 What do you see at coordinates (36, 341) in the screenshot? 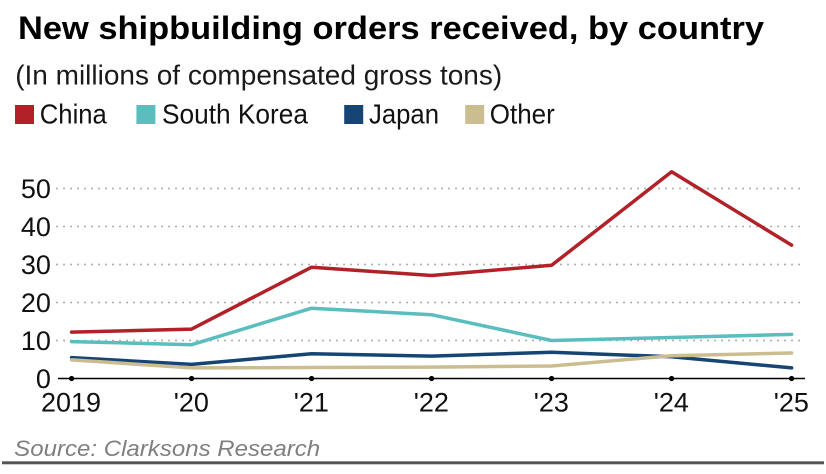
I see `svg-text: 10` at bounding box center [36, 341].